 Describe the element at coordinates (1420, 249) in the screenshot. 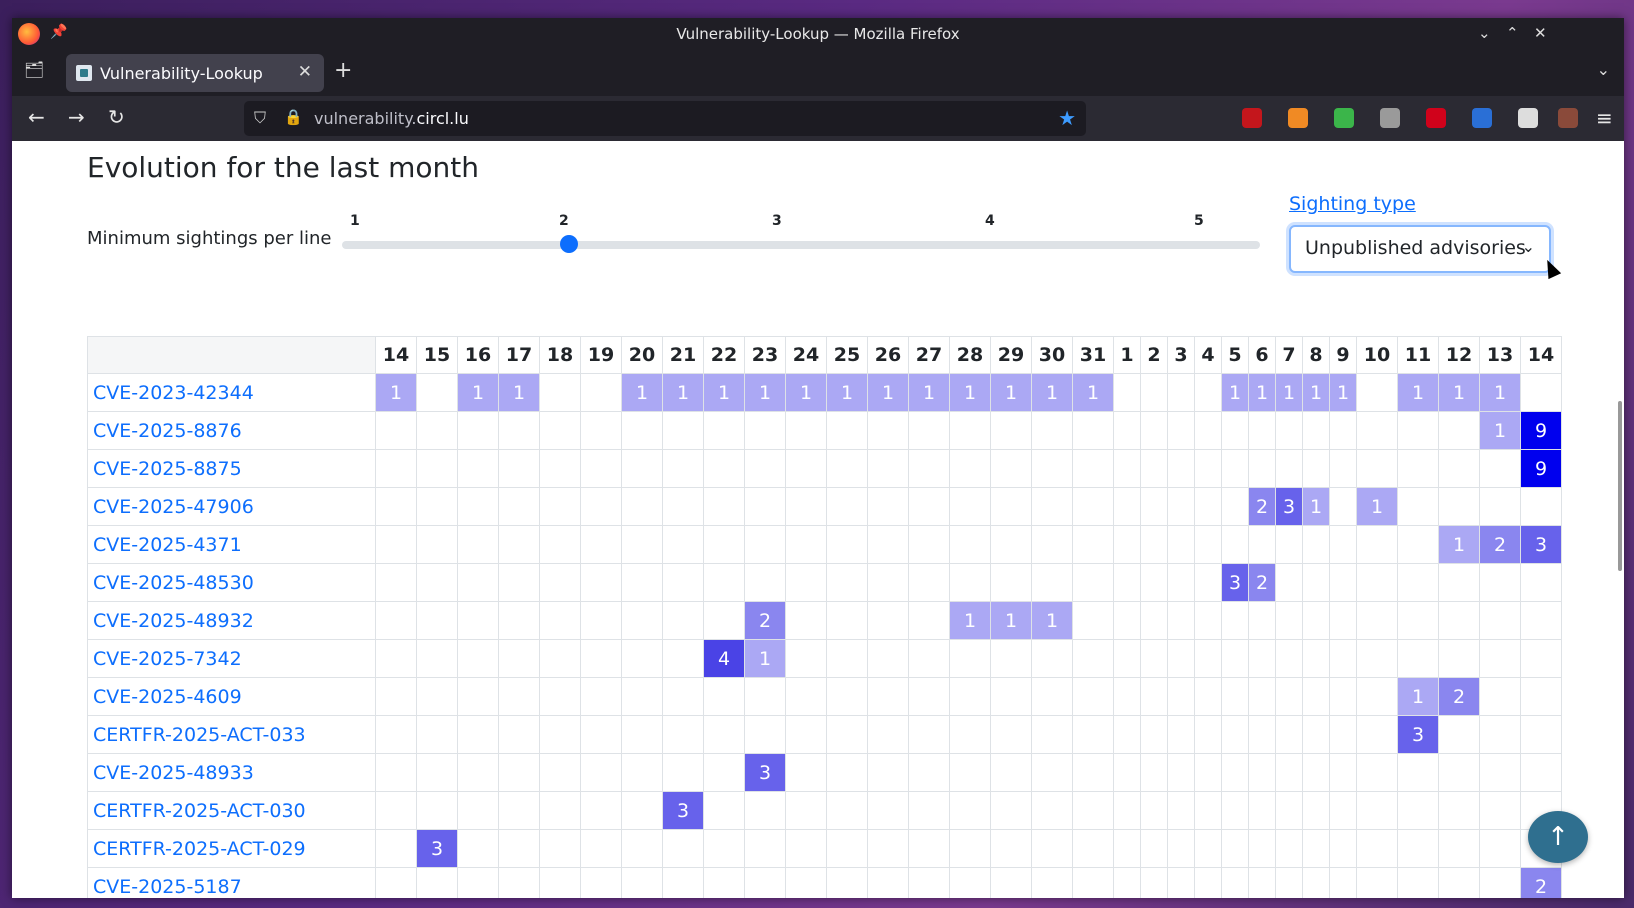

I see `sighting-type-select: Unpublished advisories ⌄` at that location.